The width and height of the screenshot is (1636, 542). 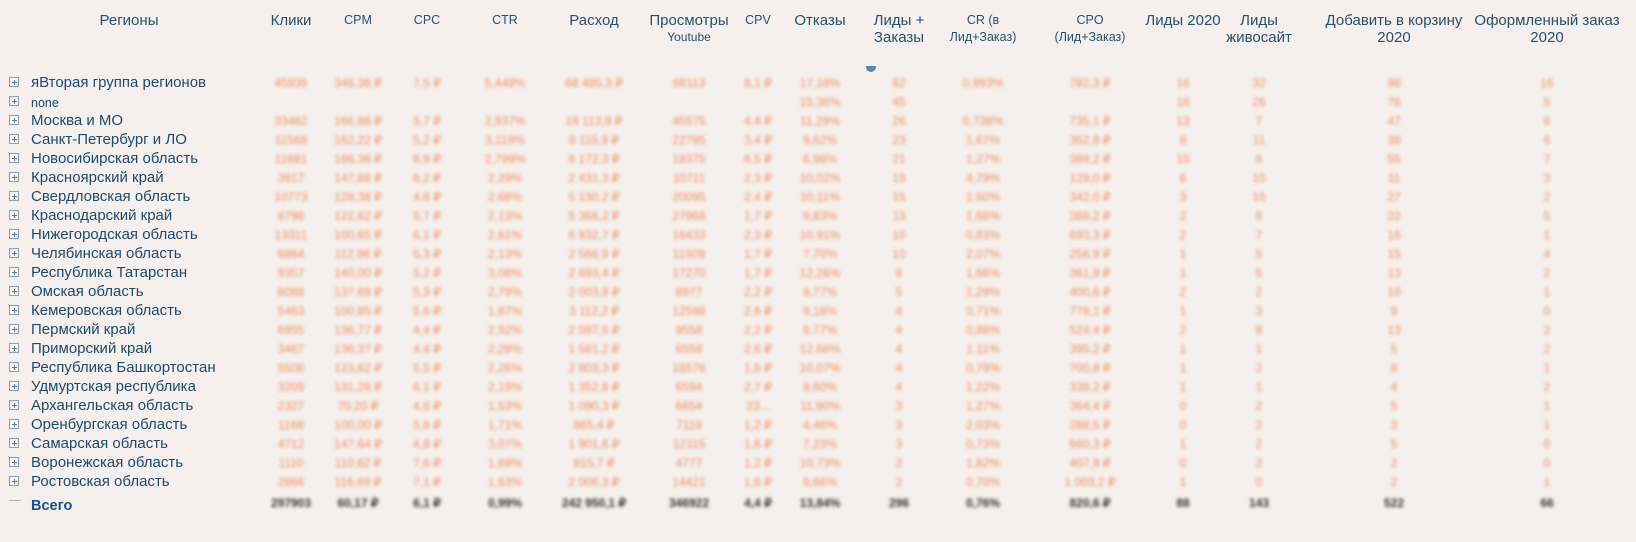 I want to click on column-header-clicks: Клики, so click(x=291, y=20).